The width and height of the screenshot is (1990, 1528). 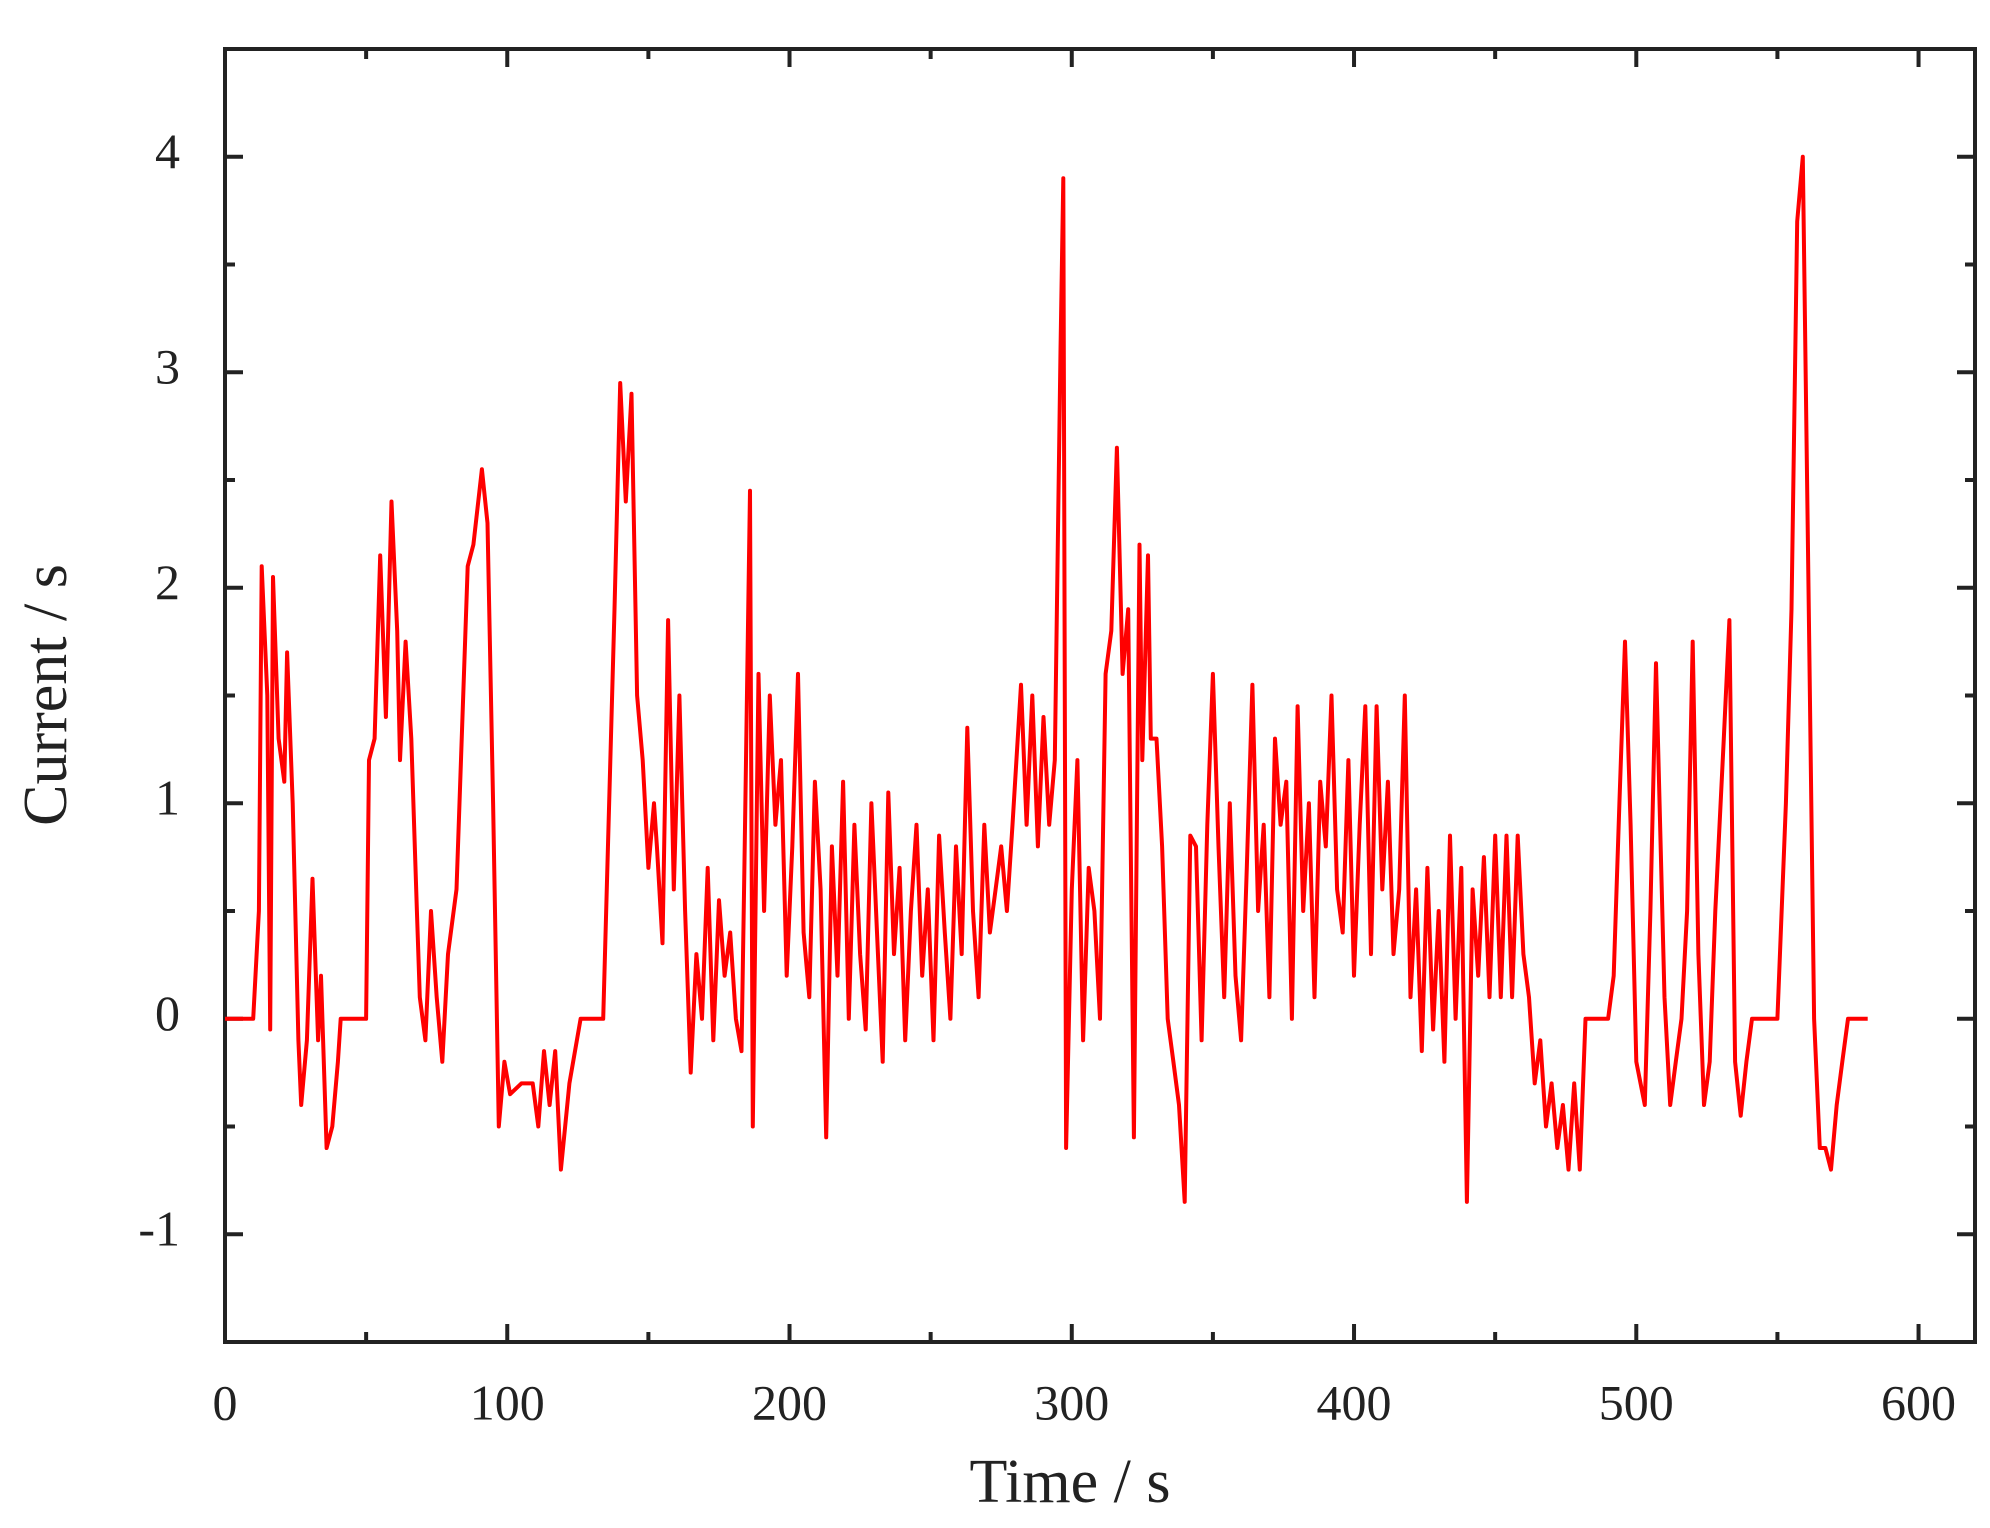 I want to click on x-tick-label: 300, so click(x=1071, y=1402).